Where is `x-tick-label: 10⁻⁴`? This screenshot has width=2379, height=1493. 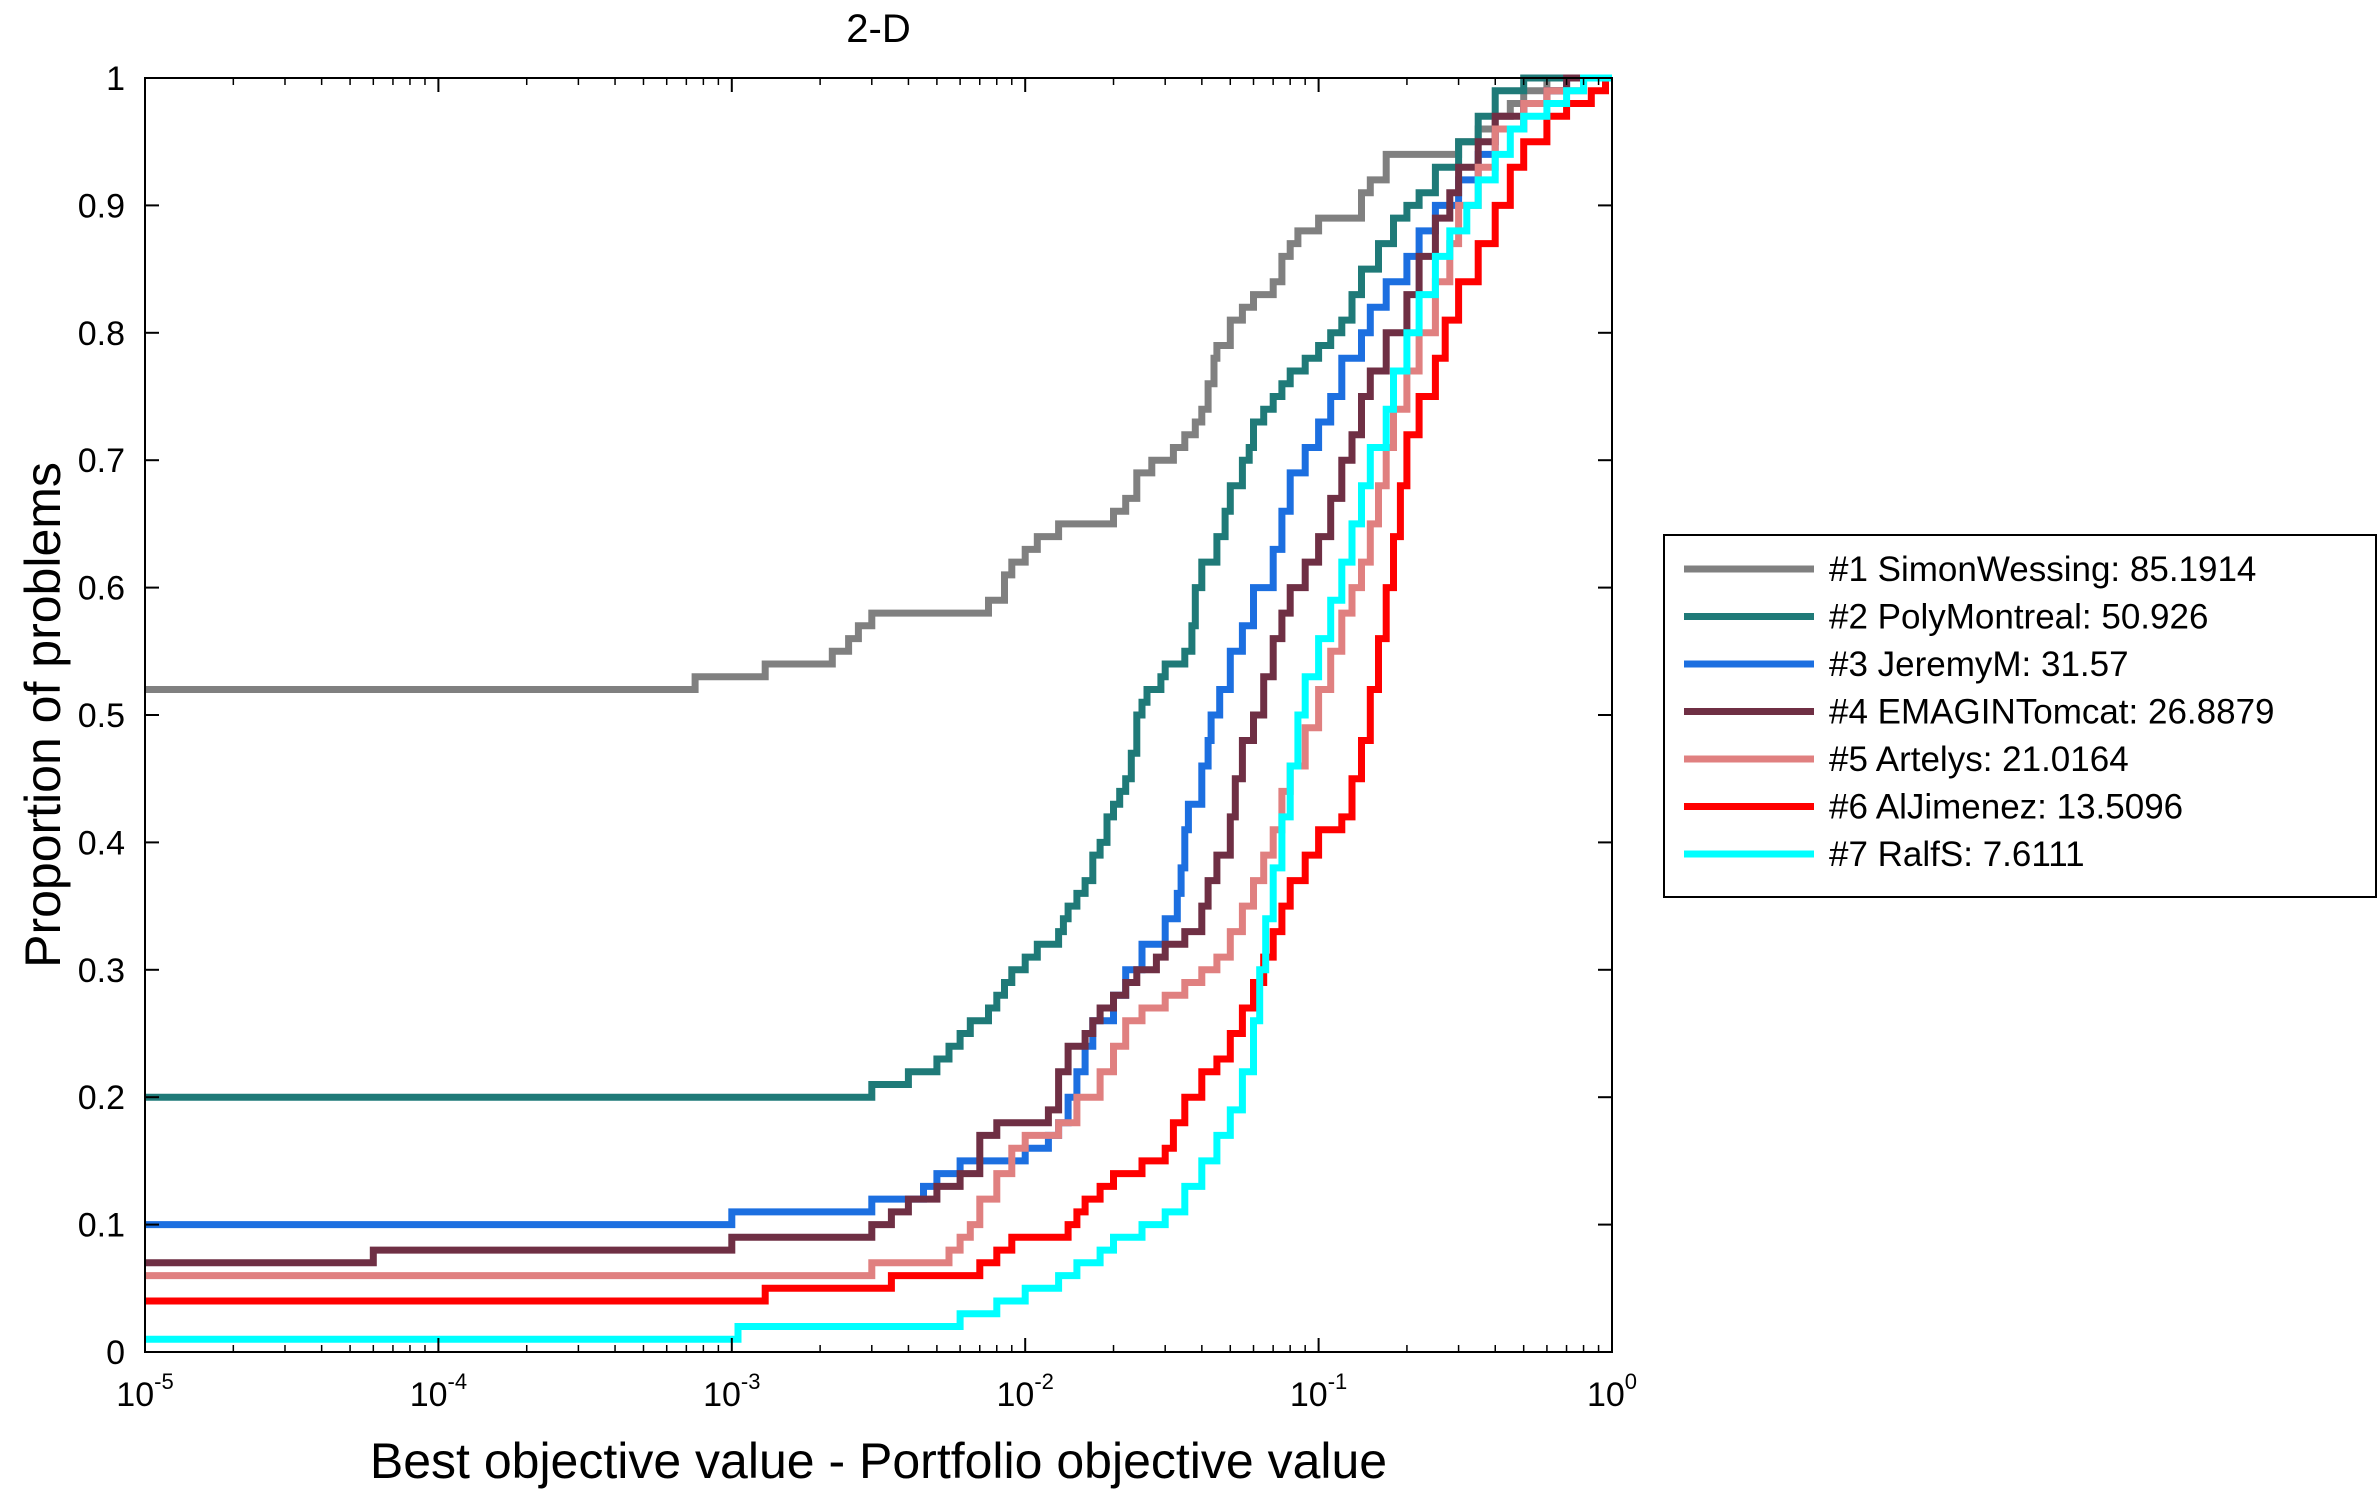
x-tick-label: 10⁻⁴ is located at coordinates (438, 1391).